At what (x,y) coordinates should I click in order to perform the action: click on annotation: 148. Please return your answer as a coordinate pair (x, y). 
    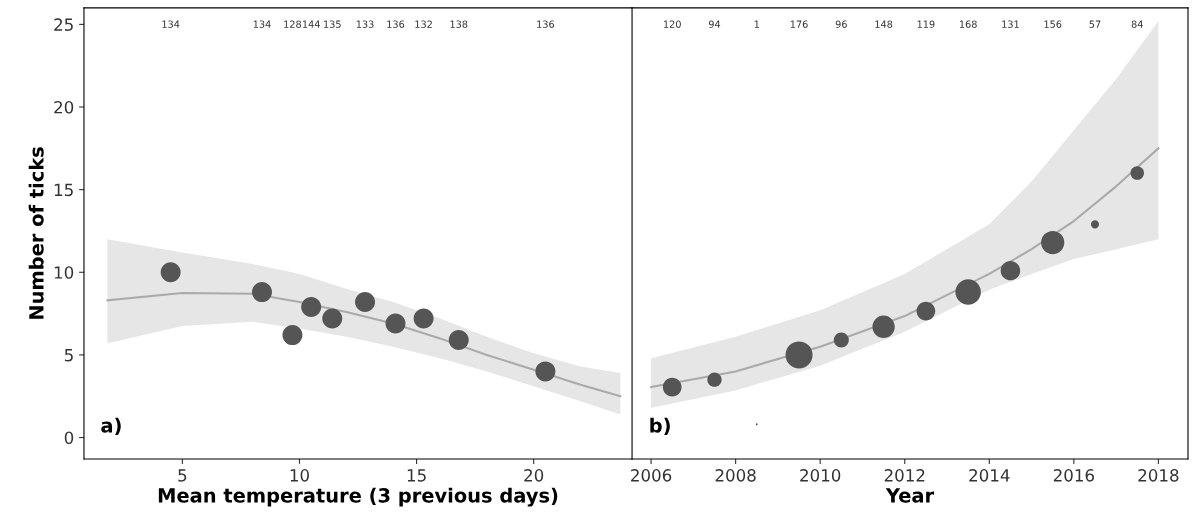
    Looking at the image, I should click on (884, 24).